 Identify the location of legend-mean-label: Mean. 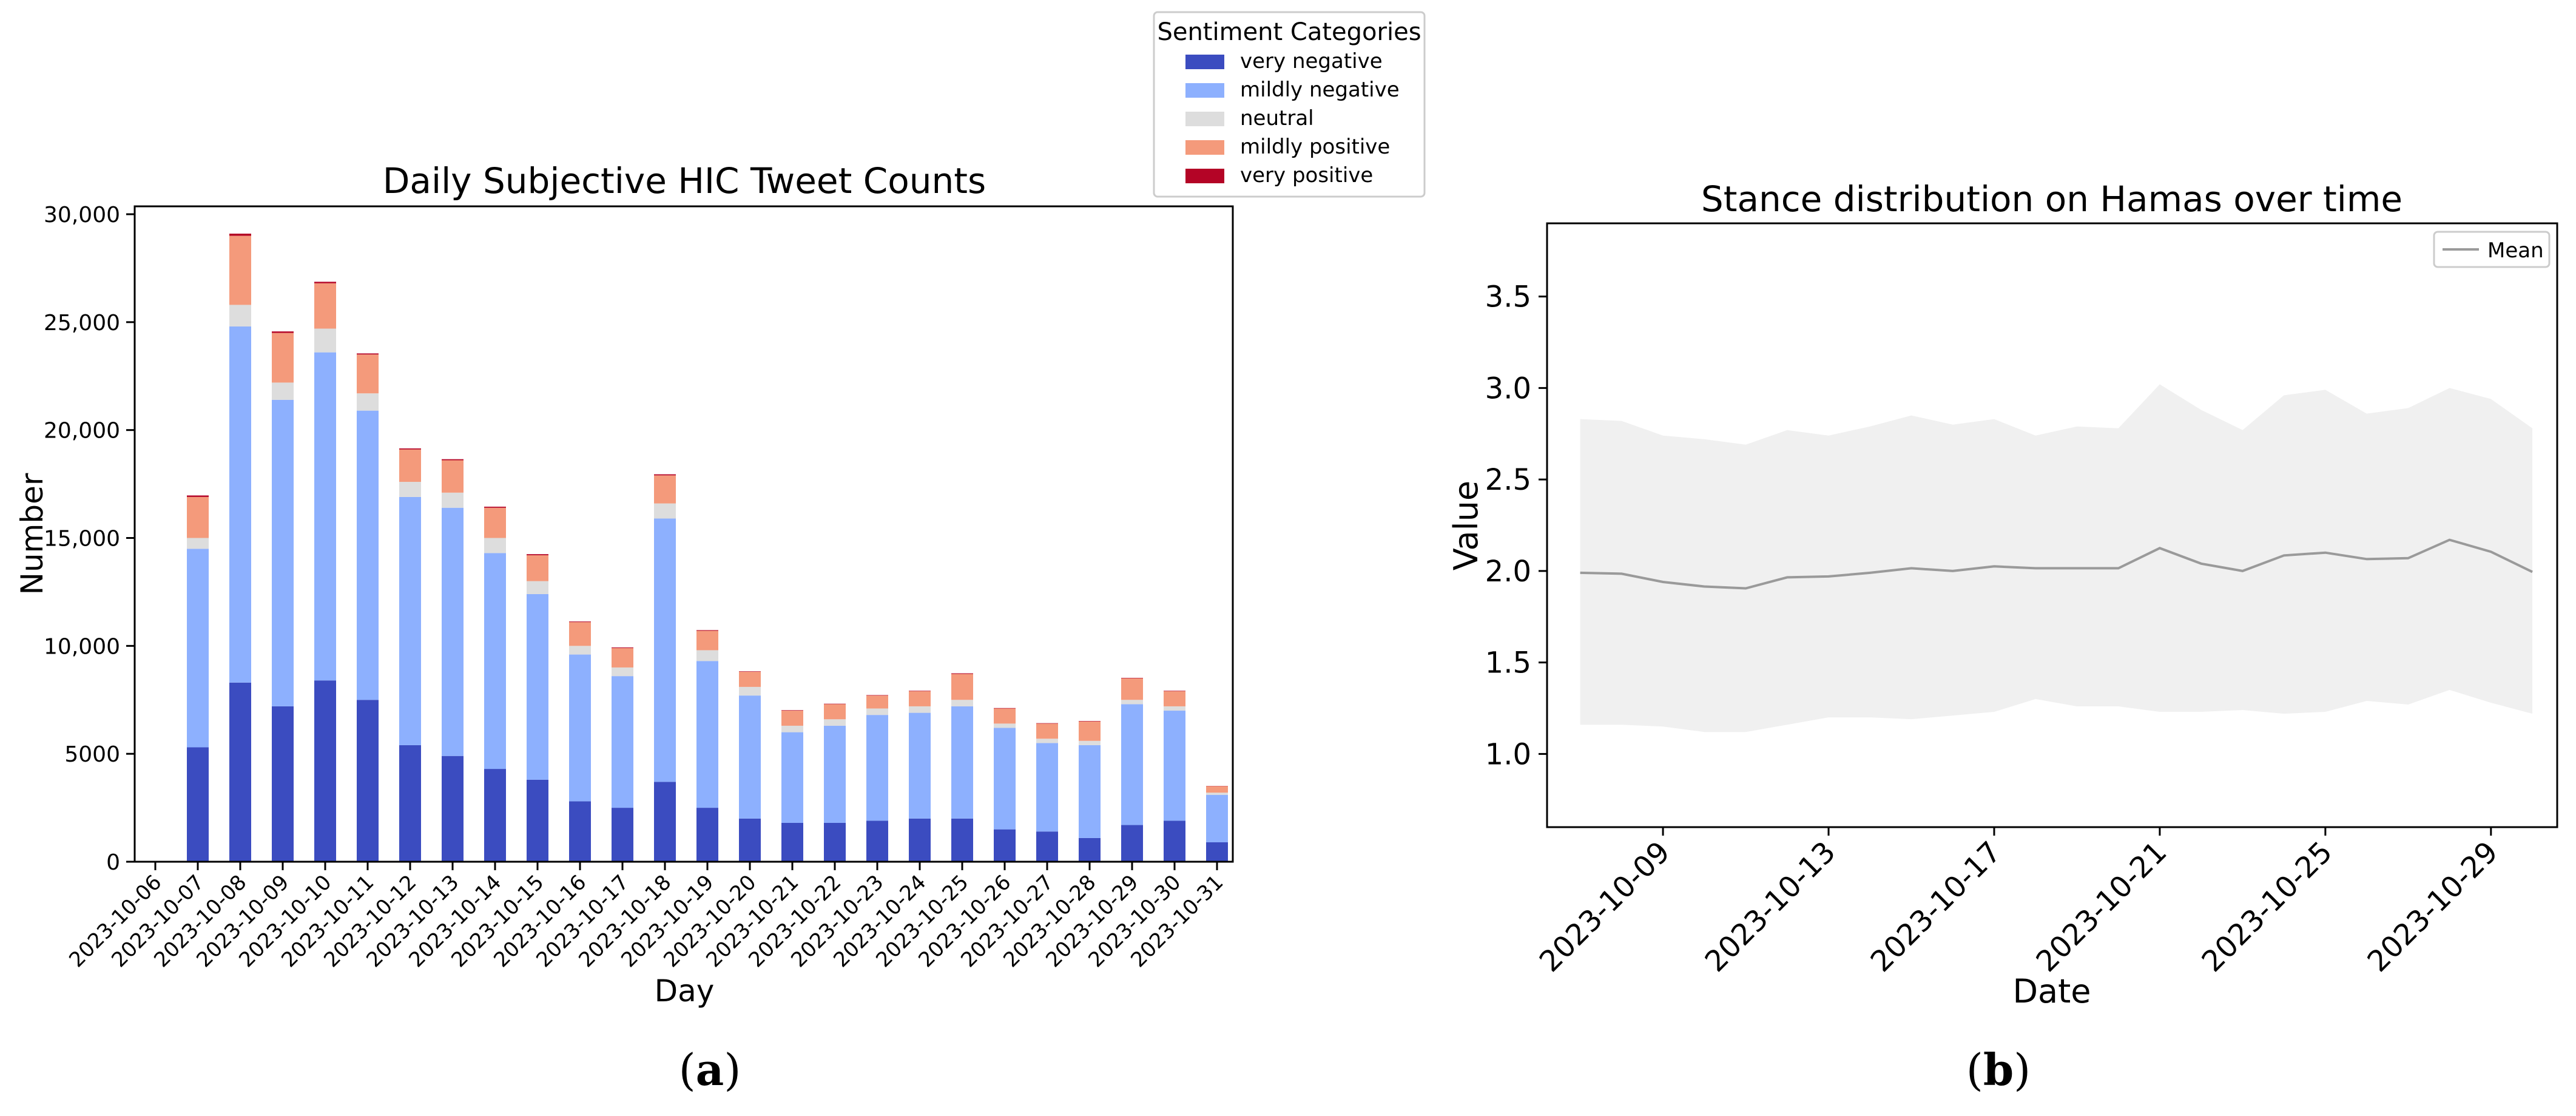
(2516, 250).